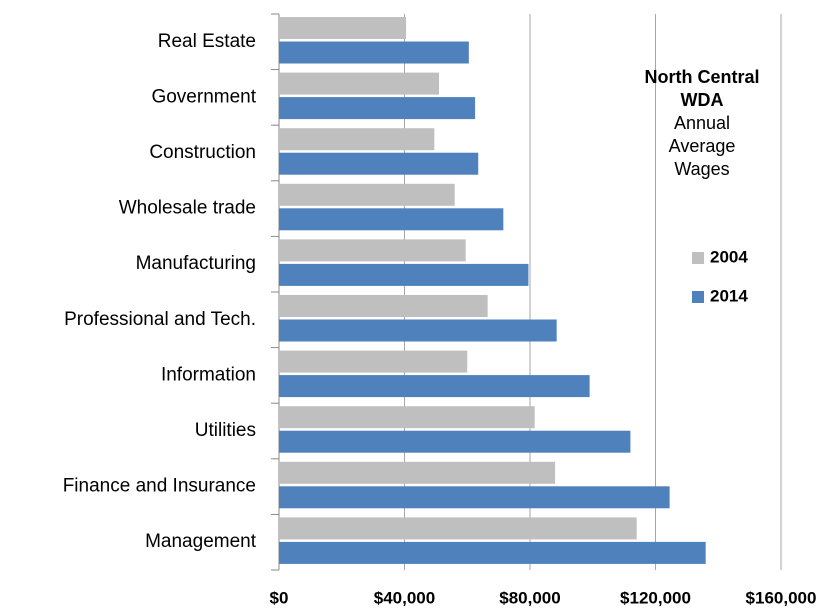  Describe the element at coordinates (202, 152) in the screenshot. I see `y-tick-label: Construction` at that location.